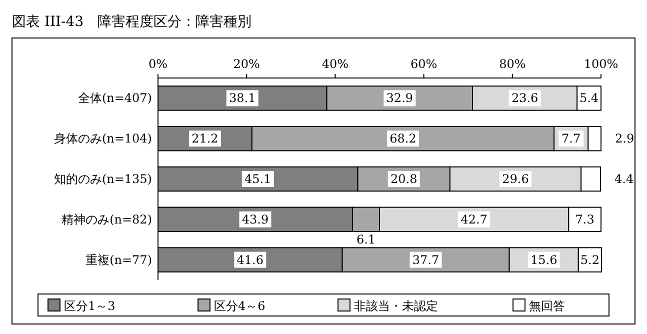 This screenshot has height=334, width=647. What do you see at coordinates (335, 64) in the screenshot?
I see `x-tick-label: 40%` at bounding box center [335, 64].